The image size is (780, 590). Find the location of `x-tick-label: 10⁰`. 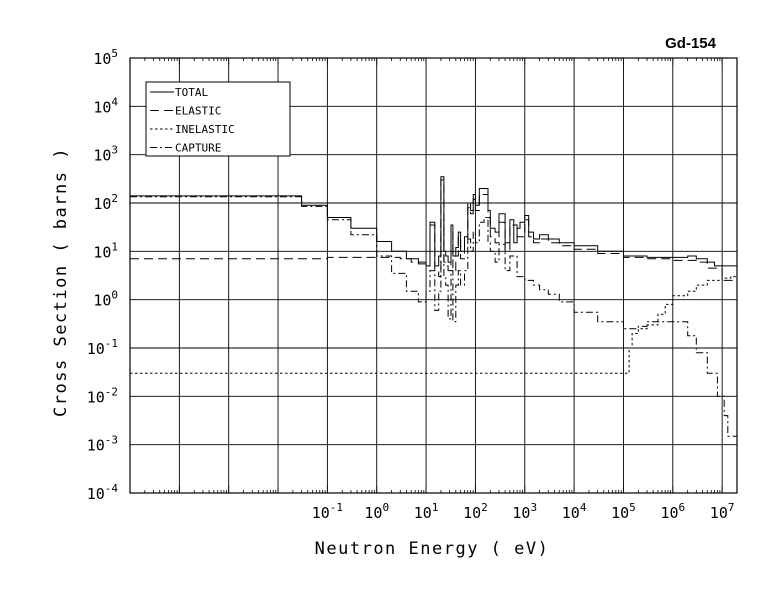

x-tick-label: 10⁰ is located at coordinates (376, 511).